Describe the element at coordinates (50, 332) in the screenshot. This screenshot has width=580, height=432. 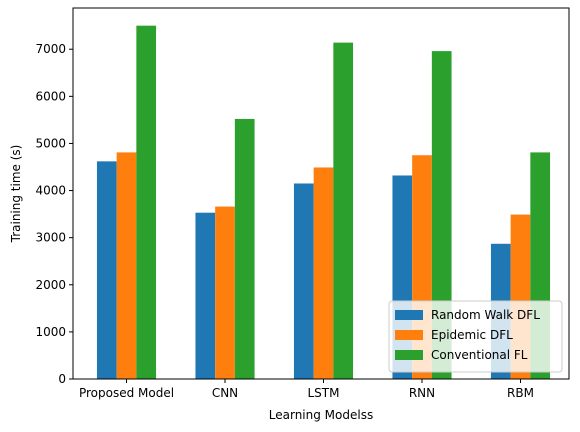
I see `y-tick-label: 1000` at that location.